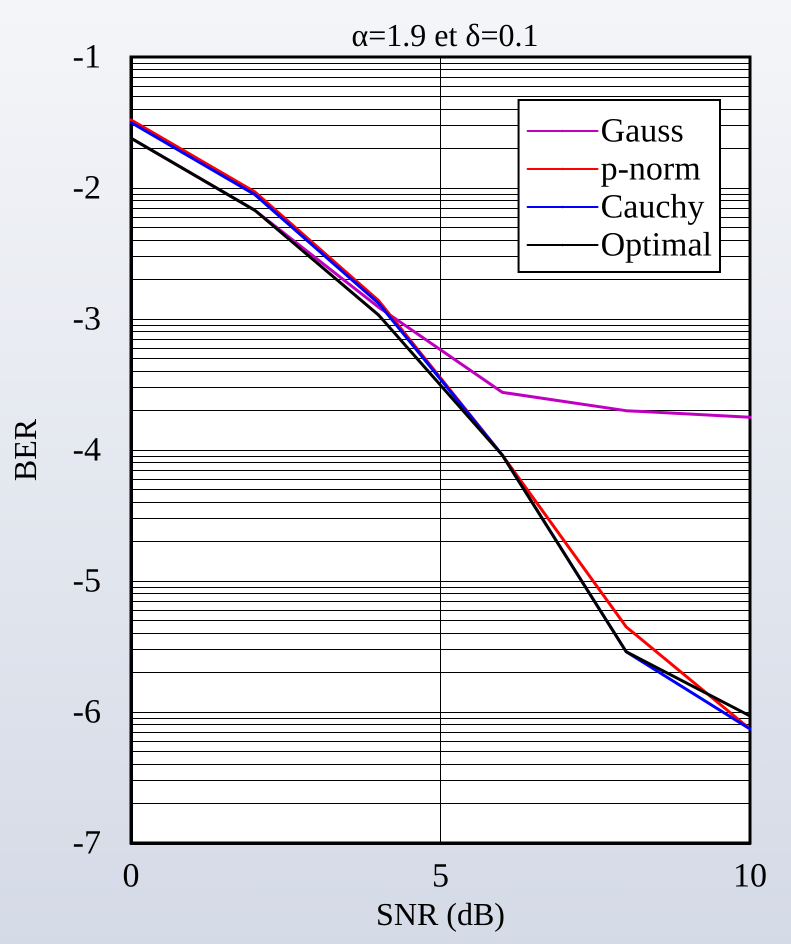 The width and height of the screenshot is (791, 944). I want to click on x-tick-label: 5, so click(440, 876).